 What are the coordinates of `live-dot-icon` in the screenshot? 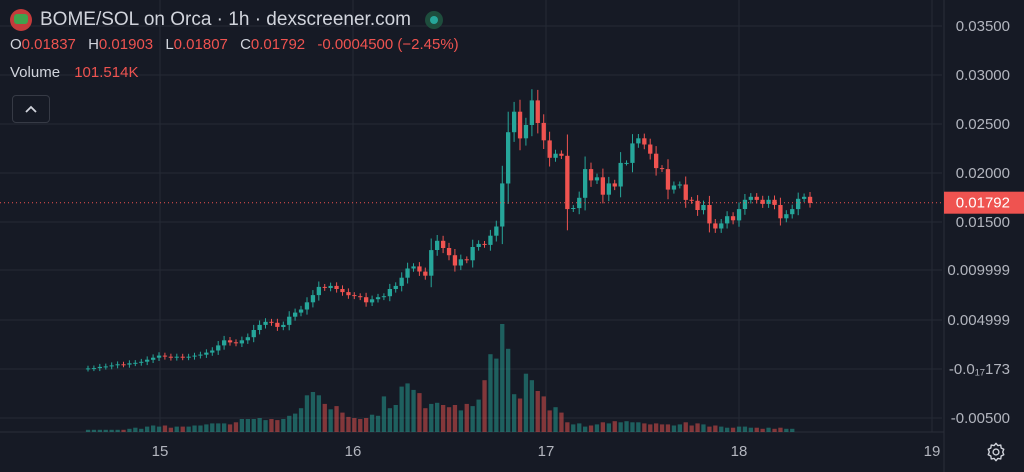 It's located at (434, 20).